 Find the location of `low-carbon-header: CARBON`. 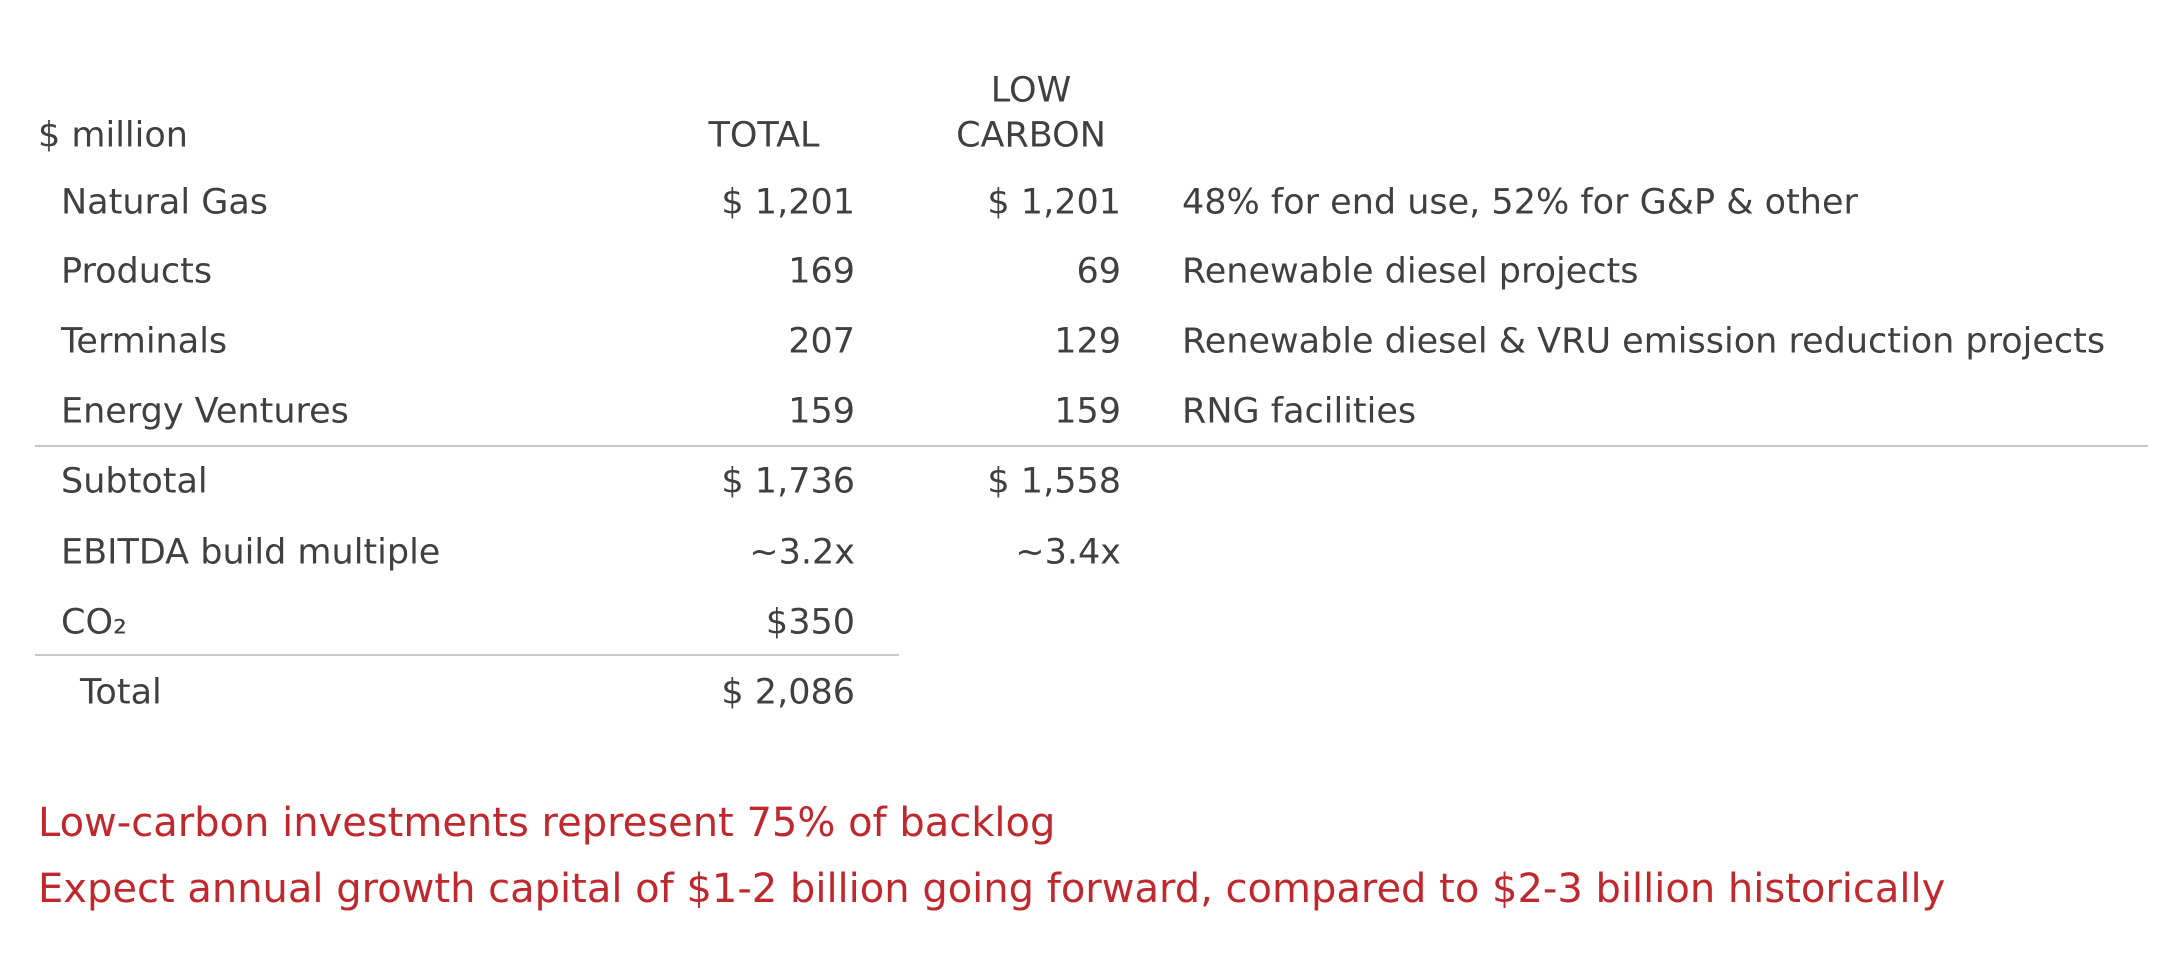

low-carbon-header: CARBON is located at coordinates (1031, 135).